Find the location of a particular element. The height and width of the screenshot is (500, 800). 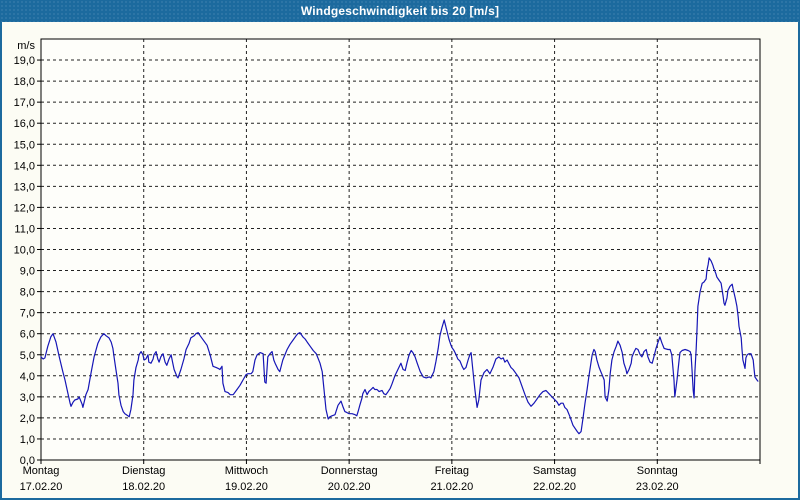

y-tick-label: 17,0 is located at coordinates (24, 103).